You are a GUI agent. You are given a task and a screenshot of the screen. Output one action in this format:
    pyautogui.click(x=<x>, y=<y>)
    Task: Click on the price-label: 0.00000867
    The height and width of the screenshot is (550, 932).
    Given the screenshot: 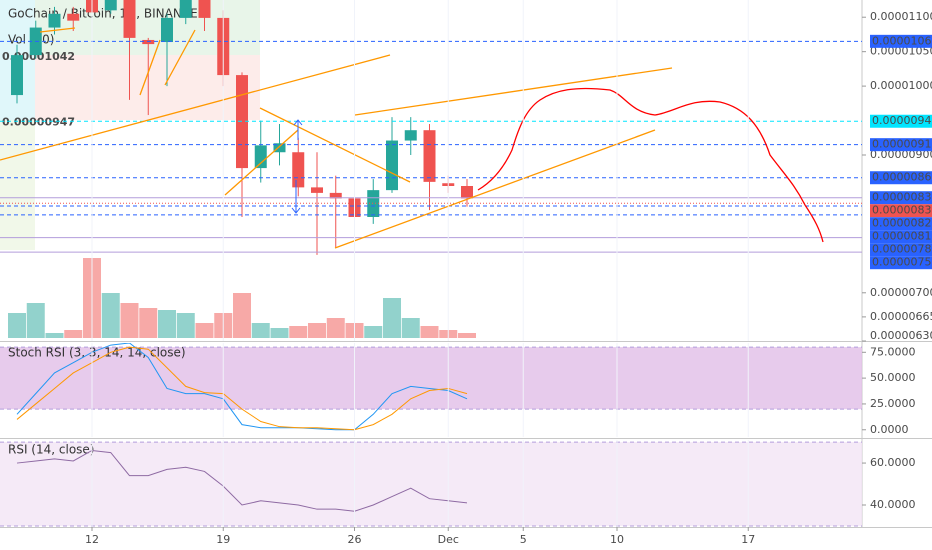 What is the action you would take?
    pyautogui.click(x=902, y=177)
    